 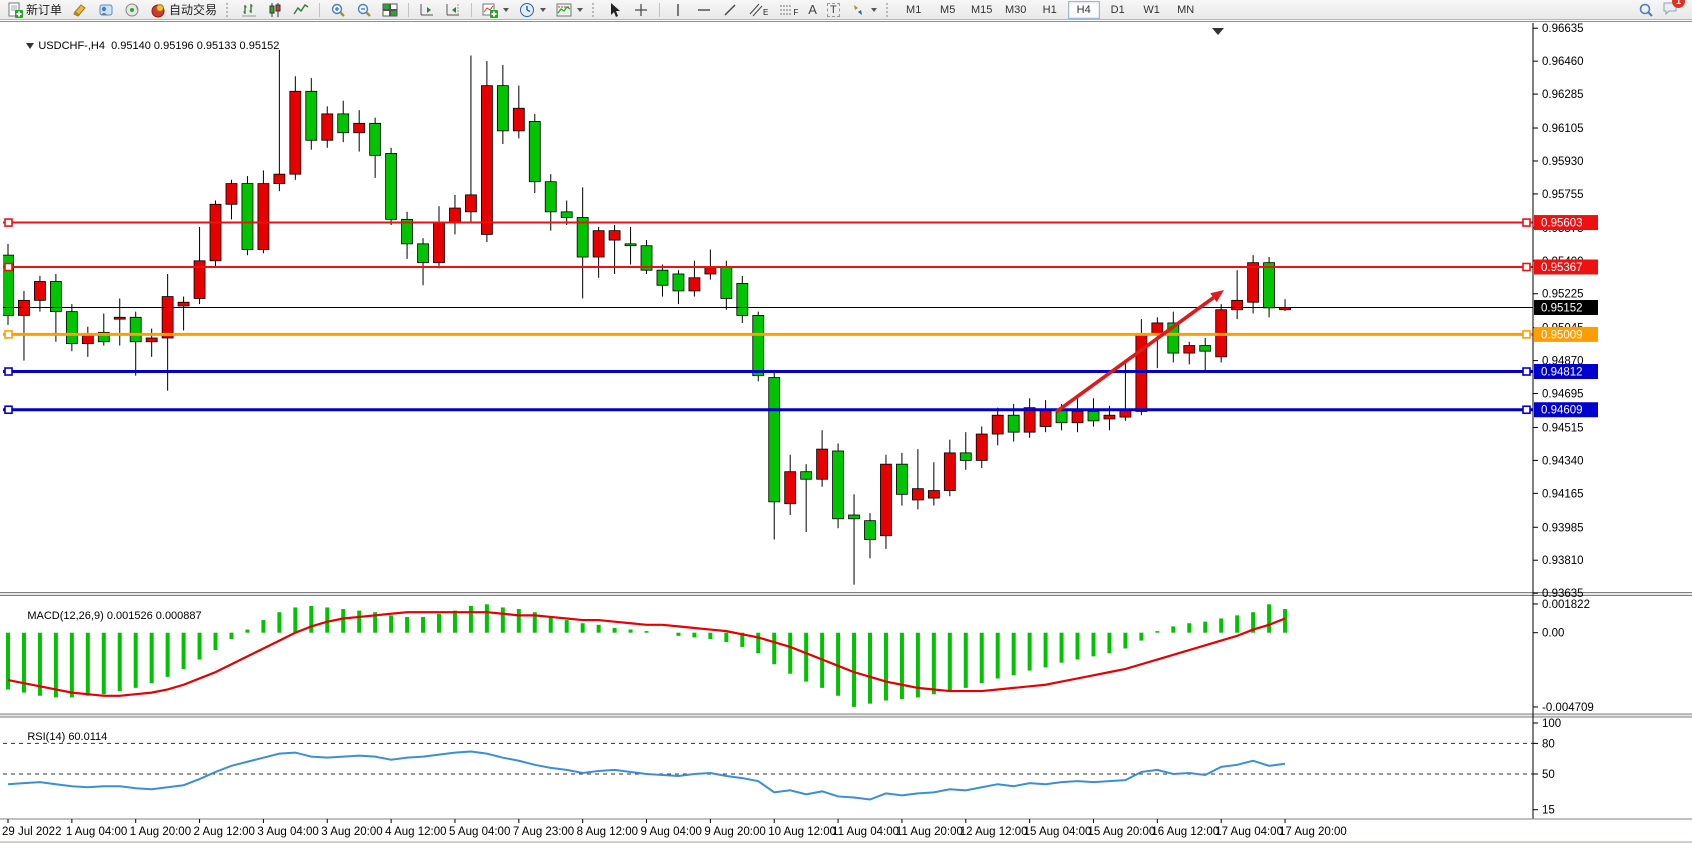 I want to click on zoom-out-button, so click(x=364, y=10).